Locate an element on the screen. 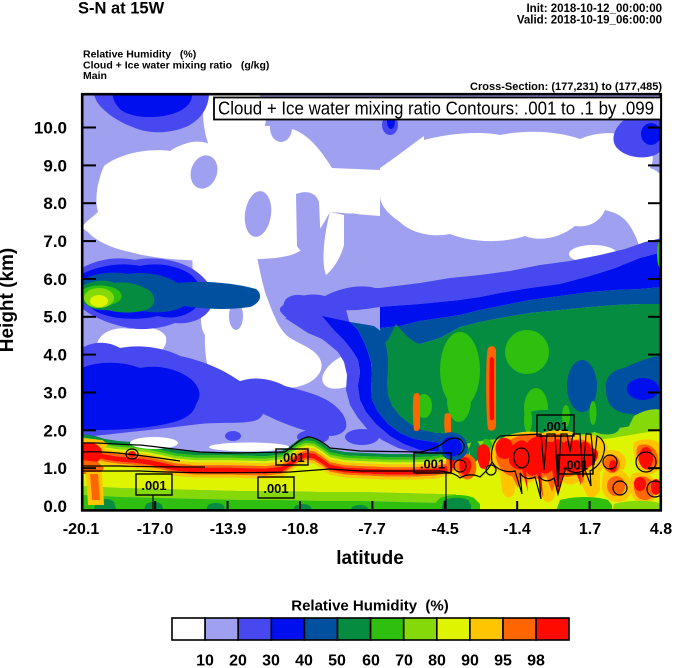  svg-text: 40 is located at coordinates (304, 660).